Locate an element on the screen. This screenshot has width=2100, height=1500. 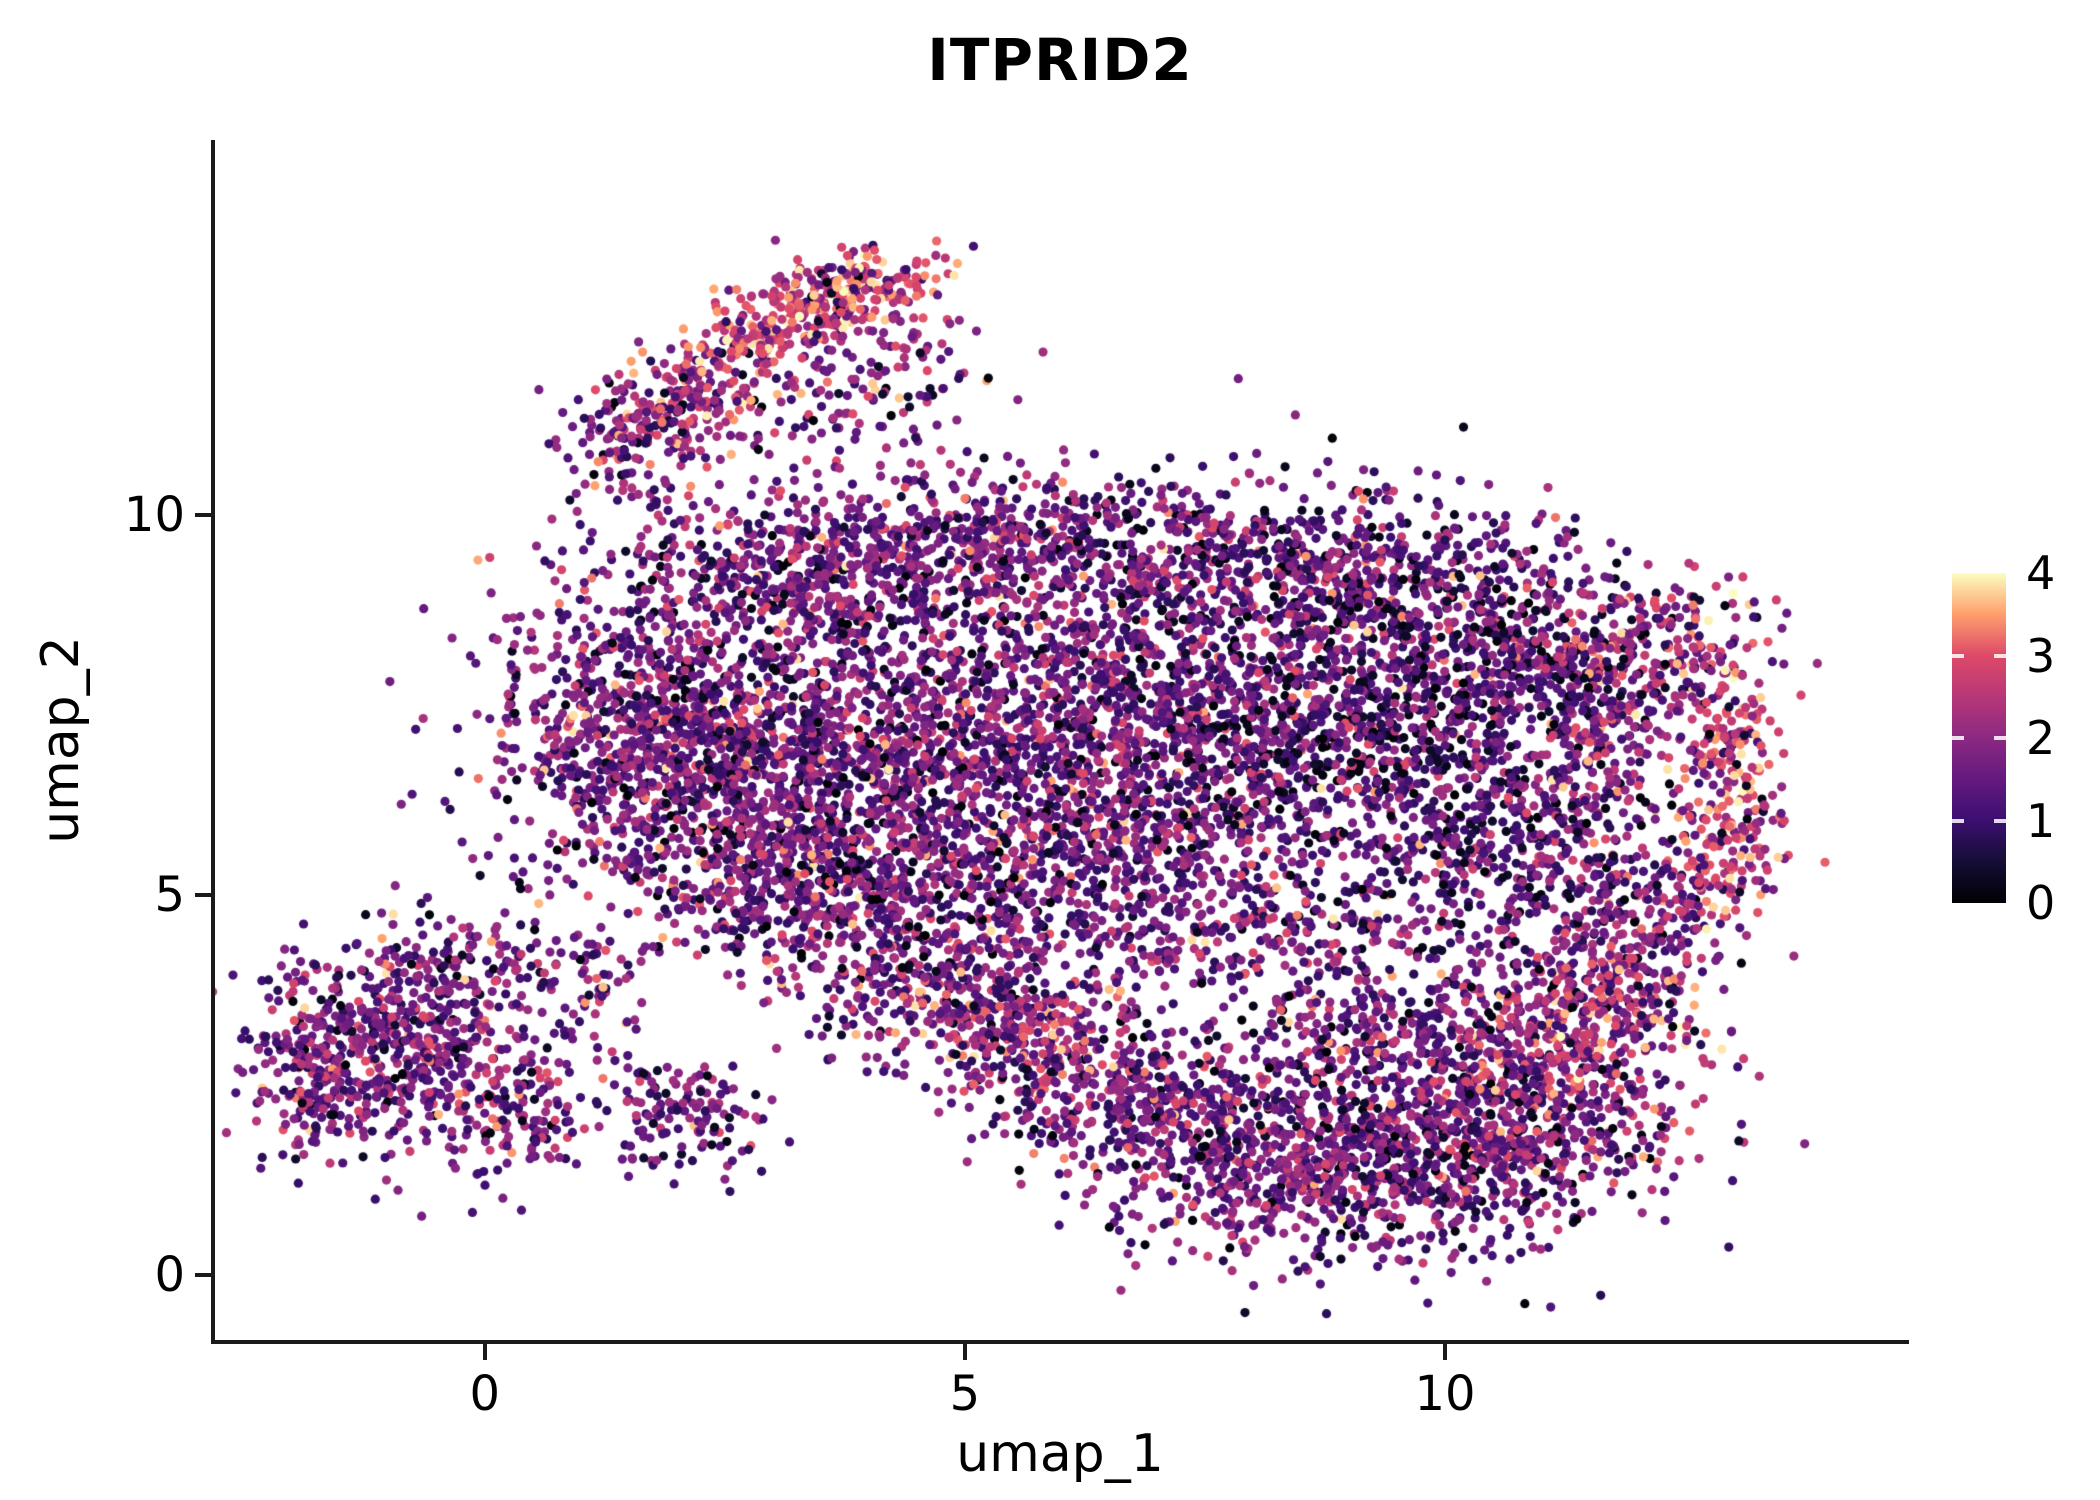
colorbar-tick-label: 3 is located at coordinates (2041, 655).